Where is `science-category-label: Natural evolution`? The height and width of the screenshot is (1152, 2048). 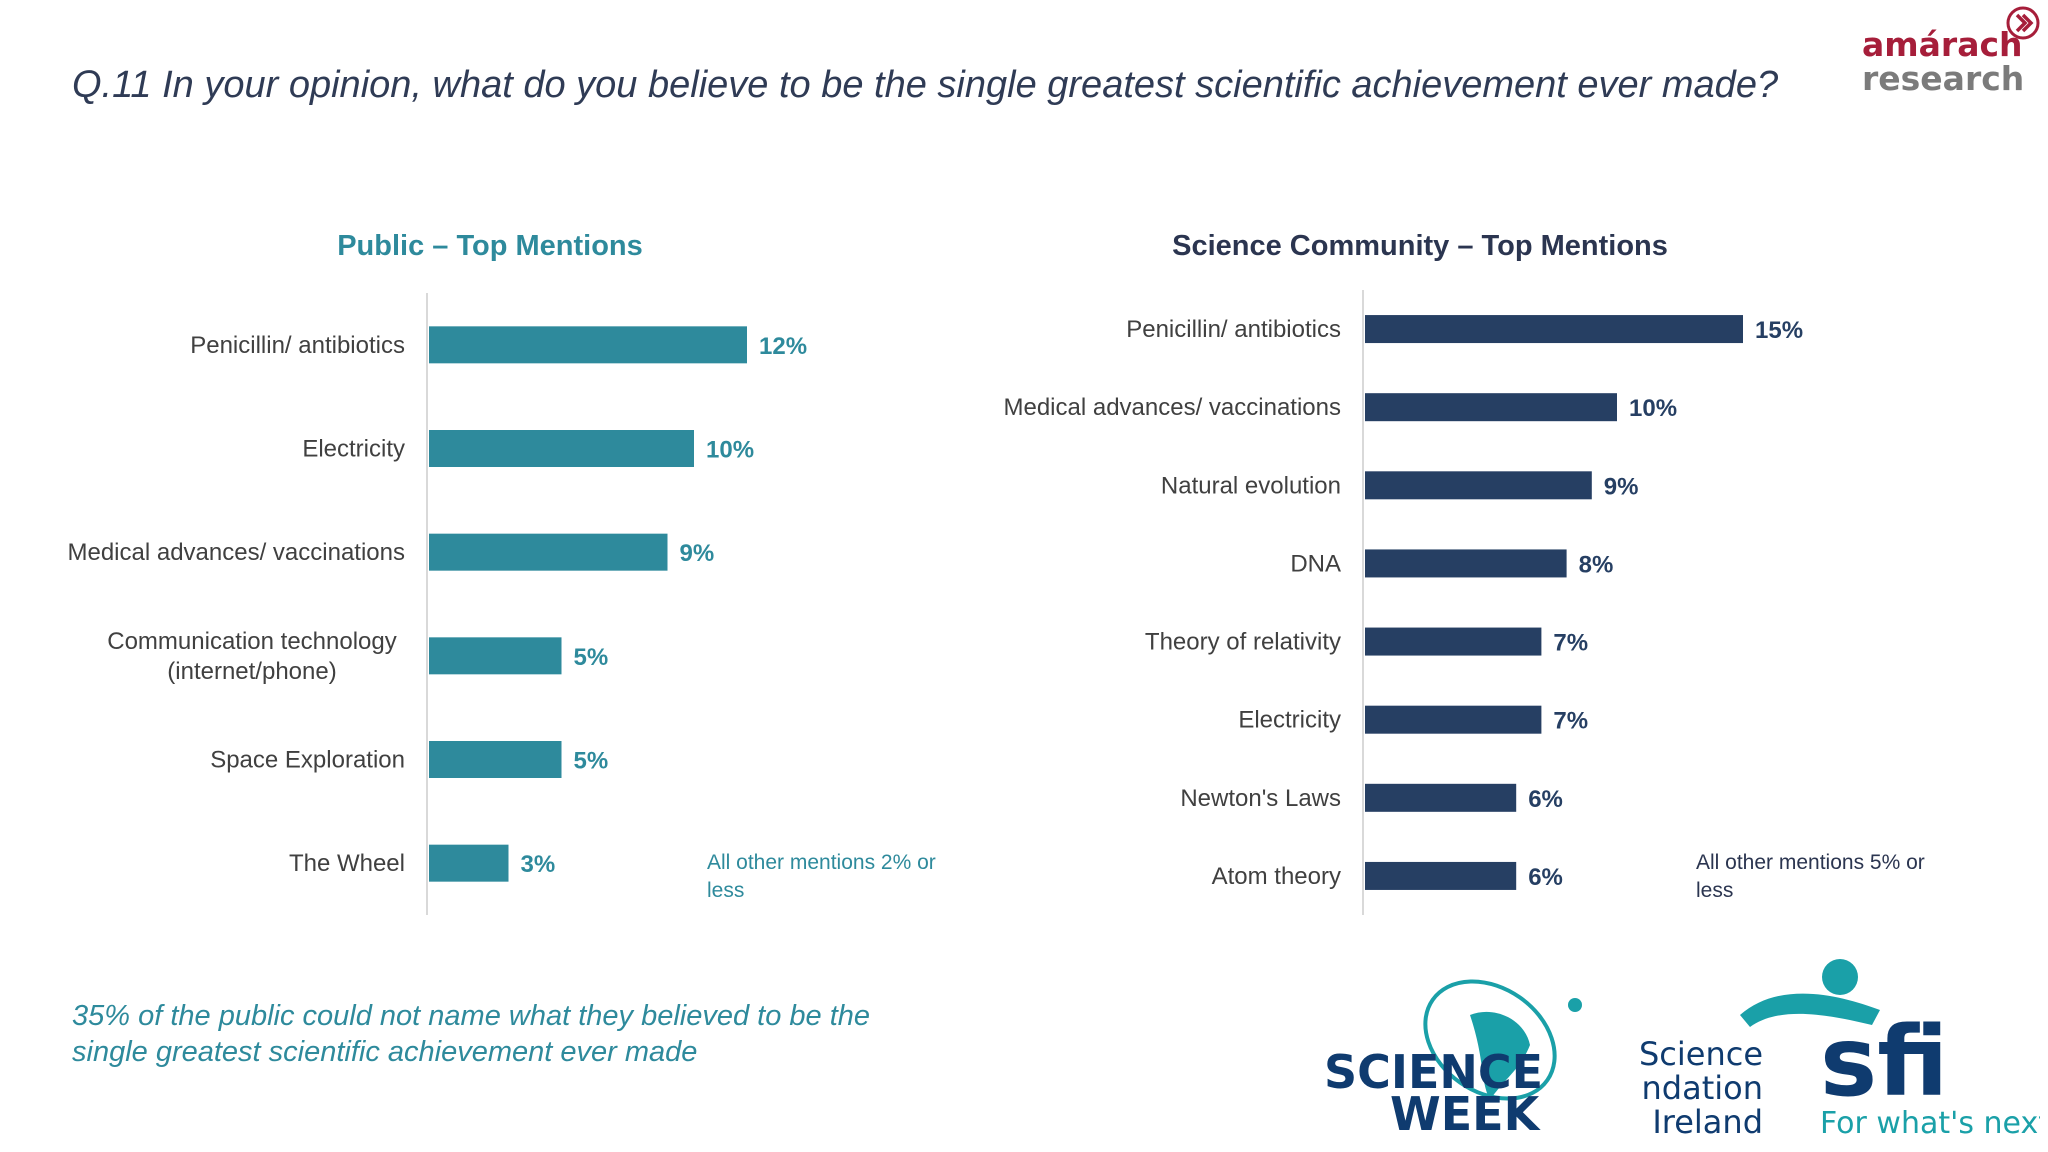
science-category-label: Natural evolution is located at coordinates (1251, 485).